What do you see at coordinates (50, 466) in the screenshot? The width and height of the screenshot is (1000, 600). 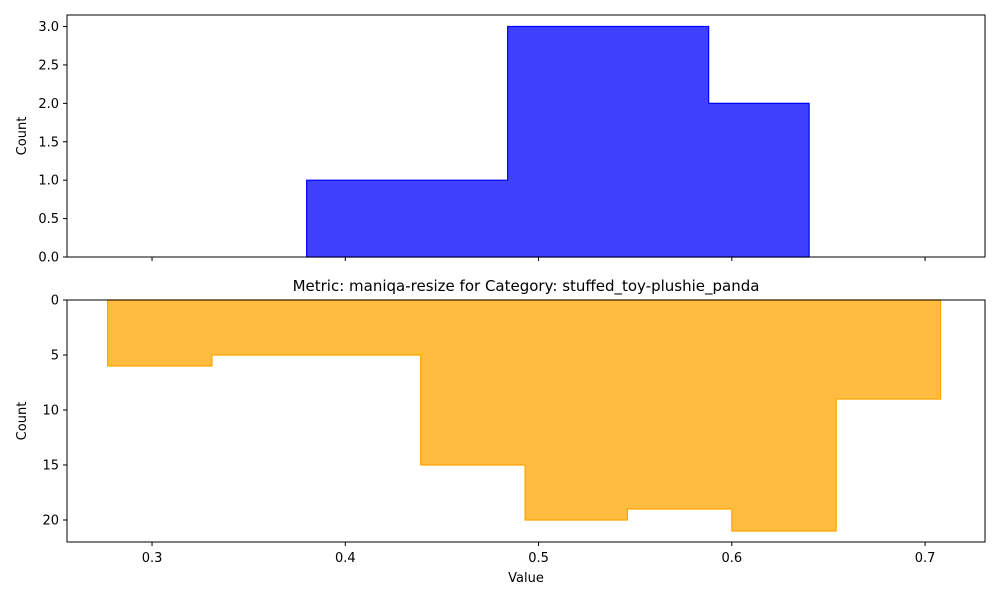 I see `bottom-y-tick-label: 15` at bounding box center [50, 466].